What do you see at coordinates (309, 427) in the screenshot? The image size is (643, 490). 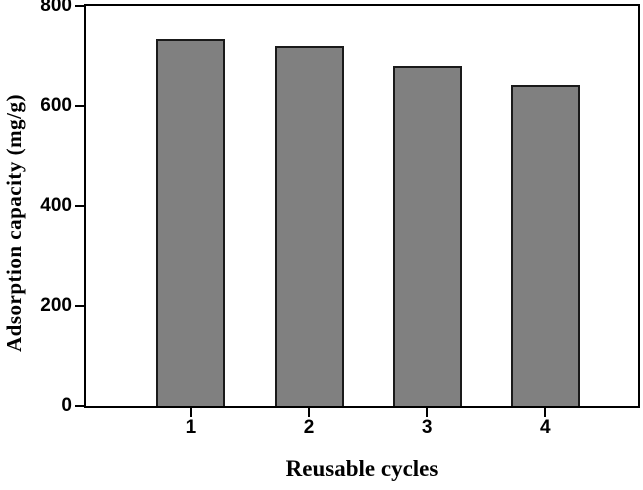 I see `x-axis-tick-label: 2` at bounding box center [309, 427].